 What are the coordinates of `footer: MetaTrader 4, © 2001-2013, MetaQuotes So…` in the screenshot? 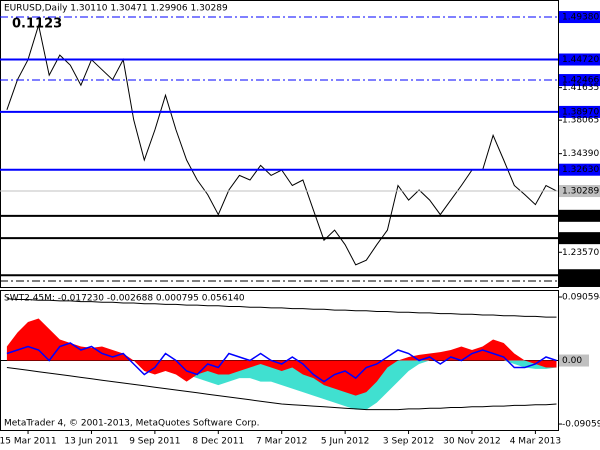 It's located at (132, 424).